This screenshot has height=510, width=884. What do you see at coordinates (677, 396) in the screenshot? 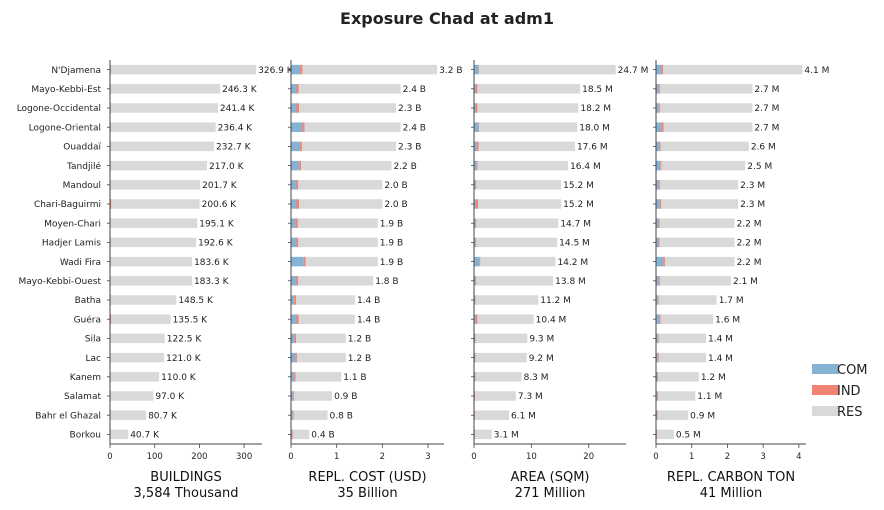
I see `bar-res-salamat` at bounding box center [677, 396].